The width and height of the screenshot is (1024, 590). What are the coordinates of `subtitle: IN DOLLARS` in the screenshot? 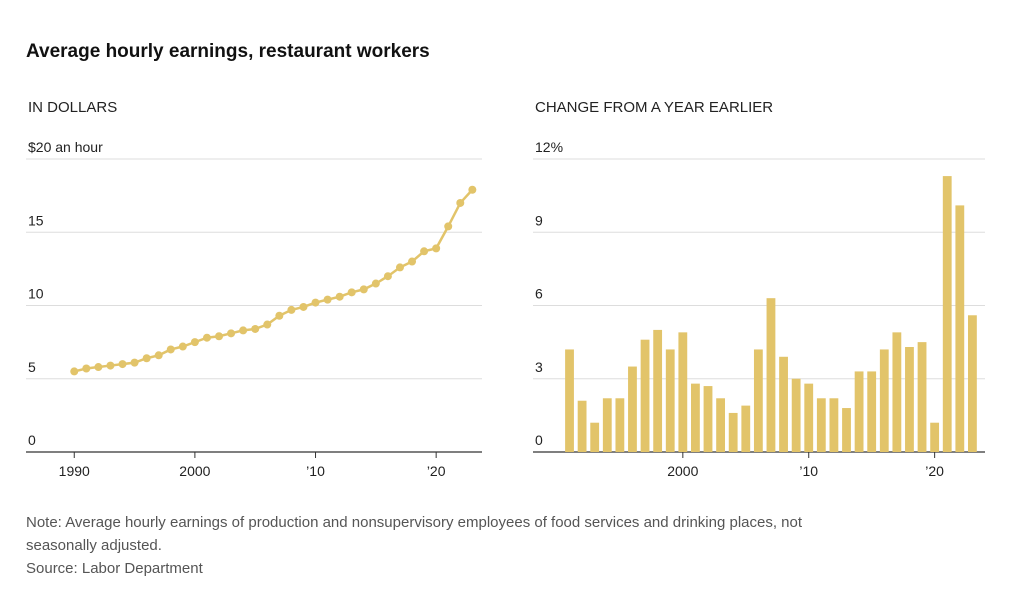 It's located at (72, 107).